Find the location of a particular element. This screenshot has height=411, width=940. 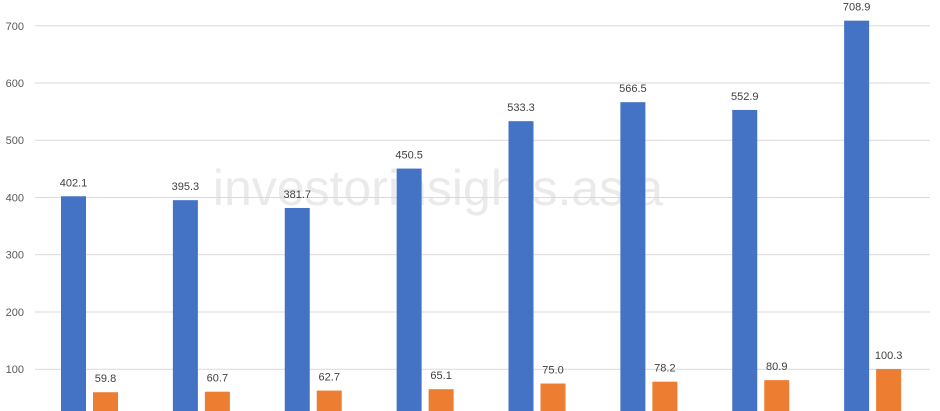

data-label-series2-7: 80.9 is located at coordinates (776, 367).